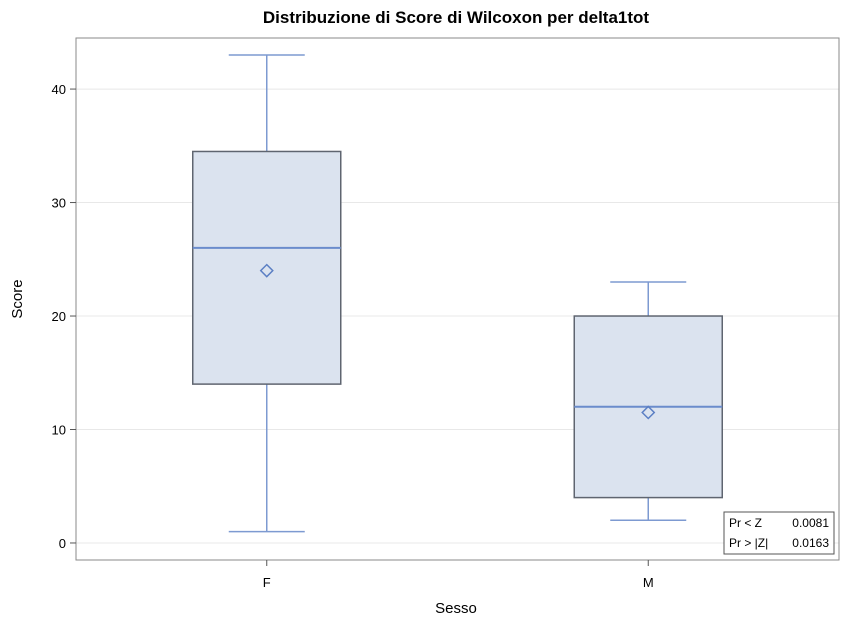 The height and width of the screenshot is (626, 851). Describe the element at coordinates (748, 543) in the screenshot. I see `stats-label-2: Pr > |Z|` at that location.